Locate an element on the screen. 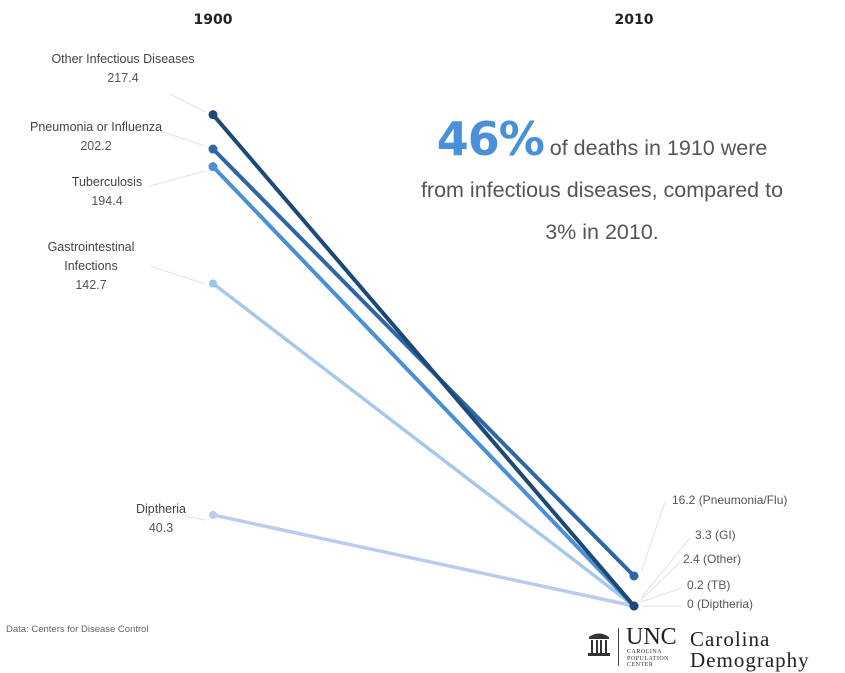  end-label-tb: 0.2 (TB) is located at coordinates (708, 585).